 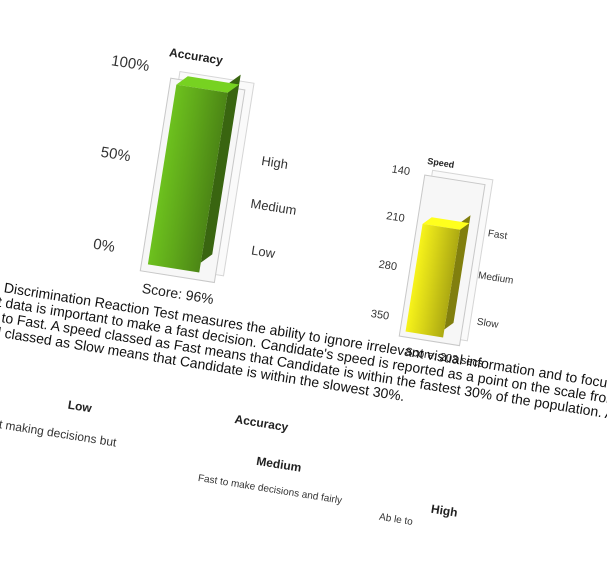 What do you see at coordinates (270, 489) in the screenshot?
I see `table-cell-medium: Fast to make decisions and fairly` at bounding box center [270, 489].